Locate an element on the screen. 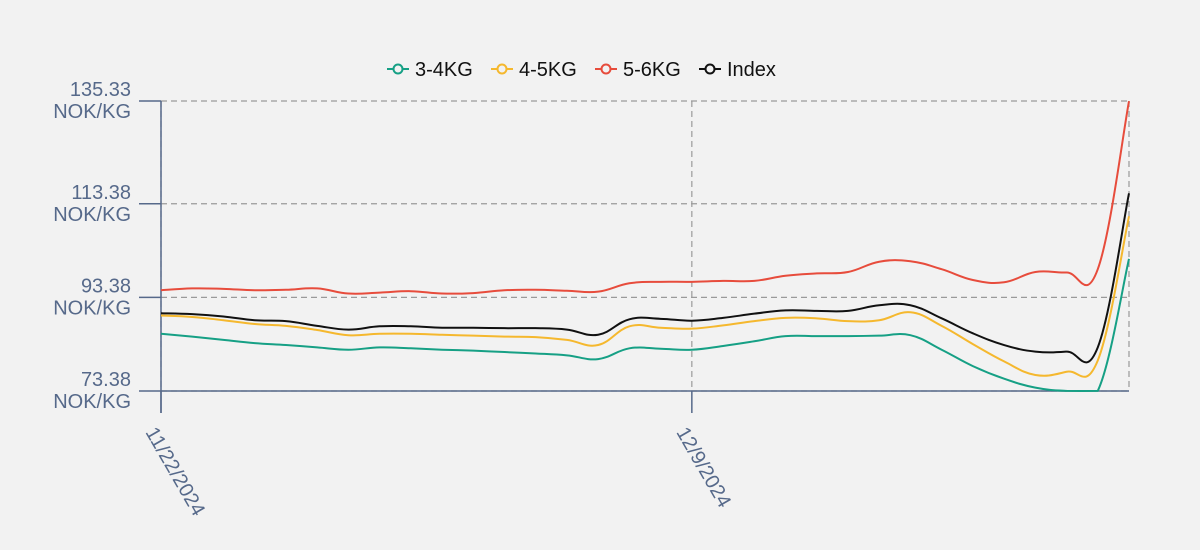 The image size is (1200, 550). y-tick-value: 113.38 is located at coordinates (101, 193).